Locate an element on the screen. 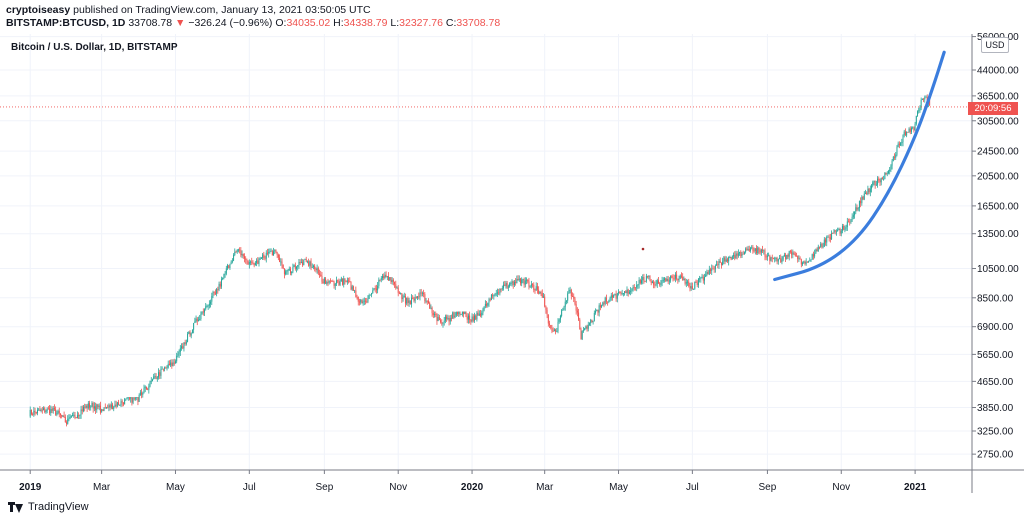 The height and width of the screenshot is (523, 1024). y-tick-label: 20500.00 is located at coordinates (998, 176).